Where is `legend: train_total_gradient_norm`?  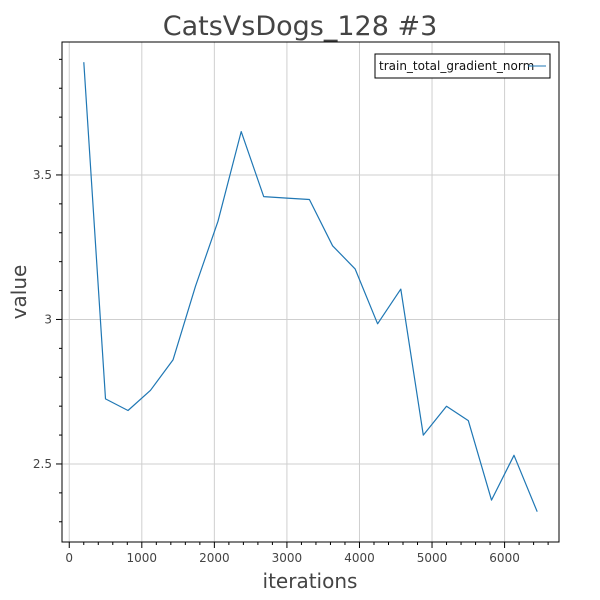
legend: train_total_gradient_norm is located at coordinates (462, 66).